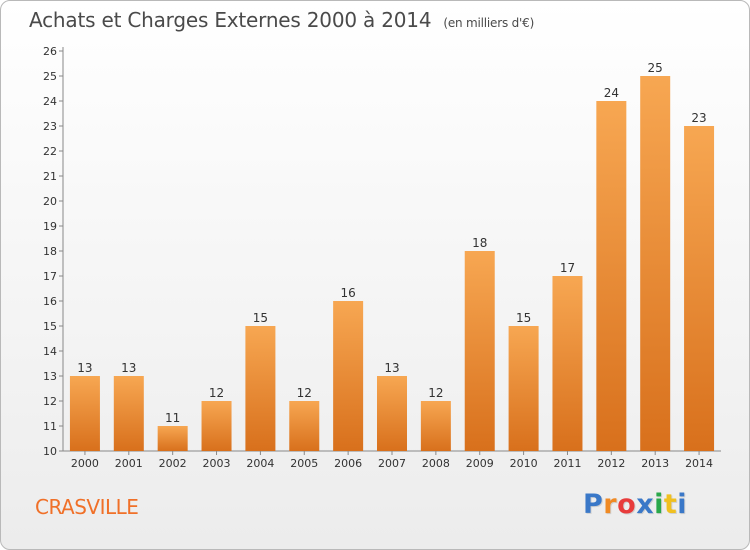  Describe the element at coordinates (50, 126) in the screenshot. I see `y-tick-label: 23` at that location.